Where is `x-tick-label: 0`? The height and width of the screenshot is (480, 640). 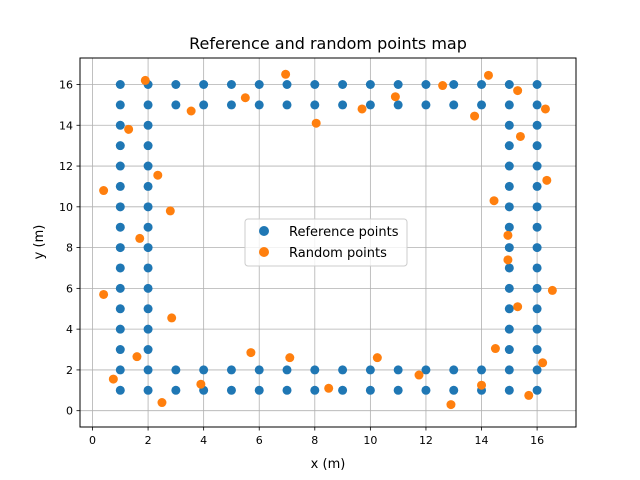
x-tick-label: 0 is located at coordinates (92, 440).